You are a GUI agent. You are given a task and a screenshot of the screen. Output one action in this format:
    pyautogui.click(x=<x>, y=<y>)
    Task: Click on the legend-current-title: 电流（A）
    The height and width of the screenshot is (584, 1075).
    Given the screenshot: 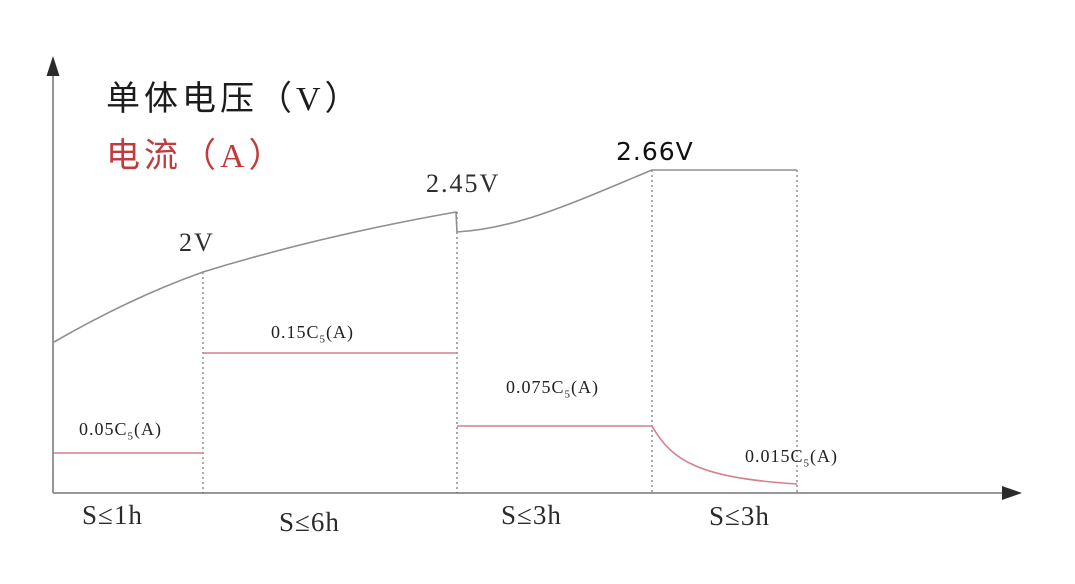 What is the action you would take?
    pyautogui.click(x=196, y=156)
    